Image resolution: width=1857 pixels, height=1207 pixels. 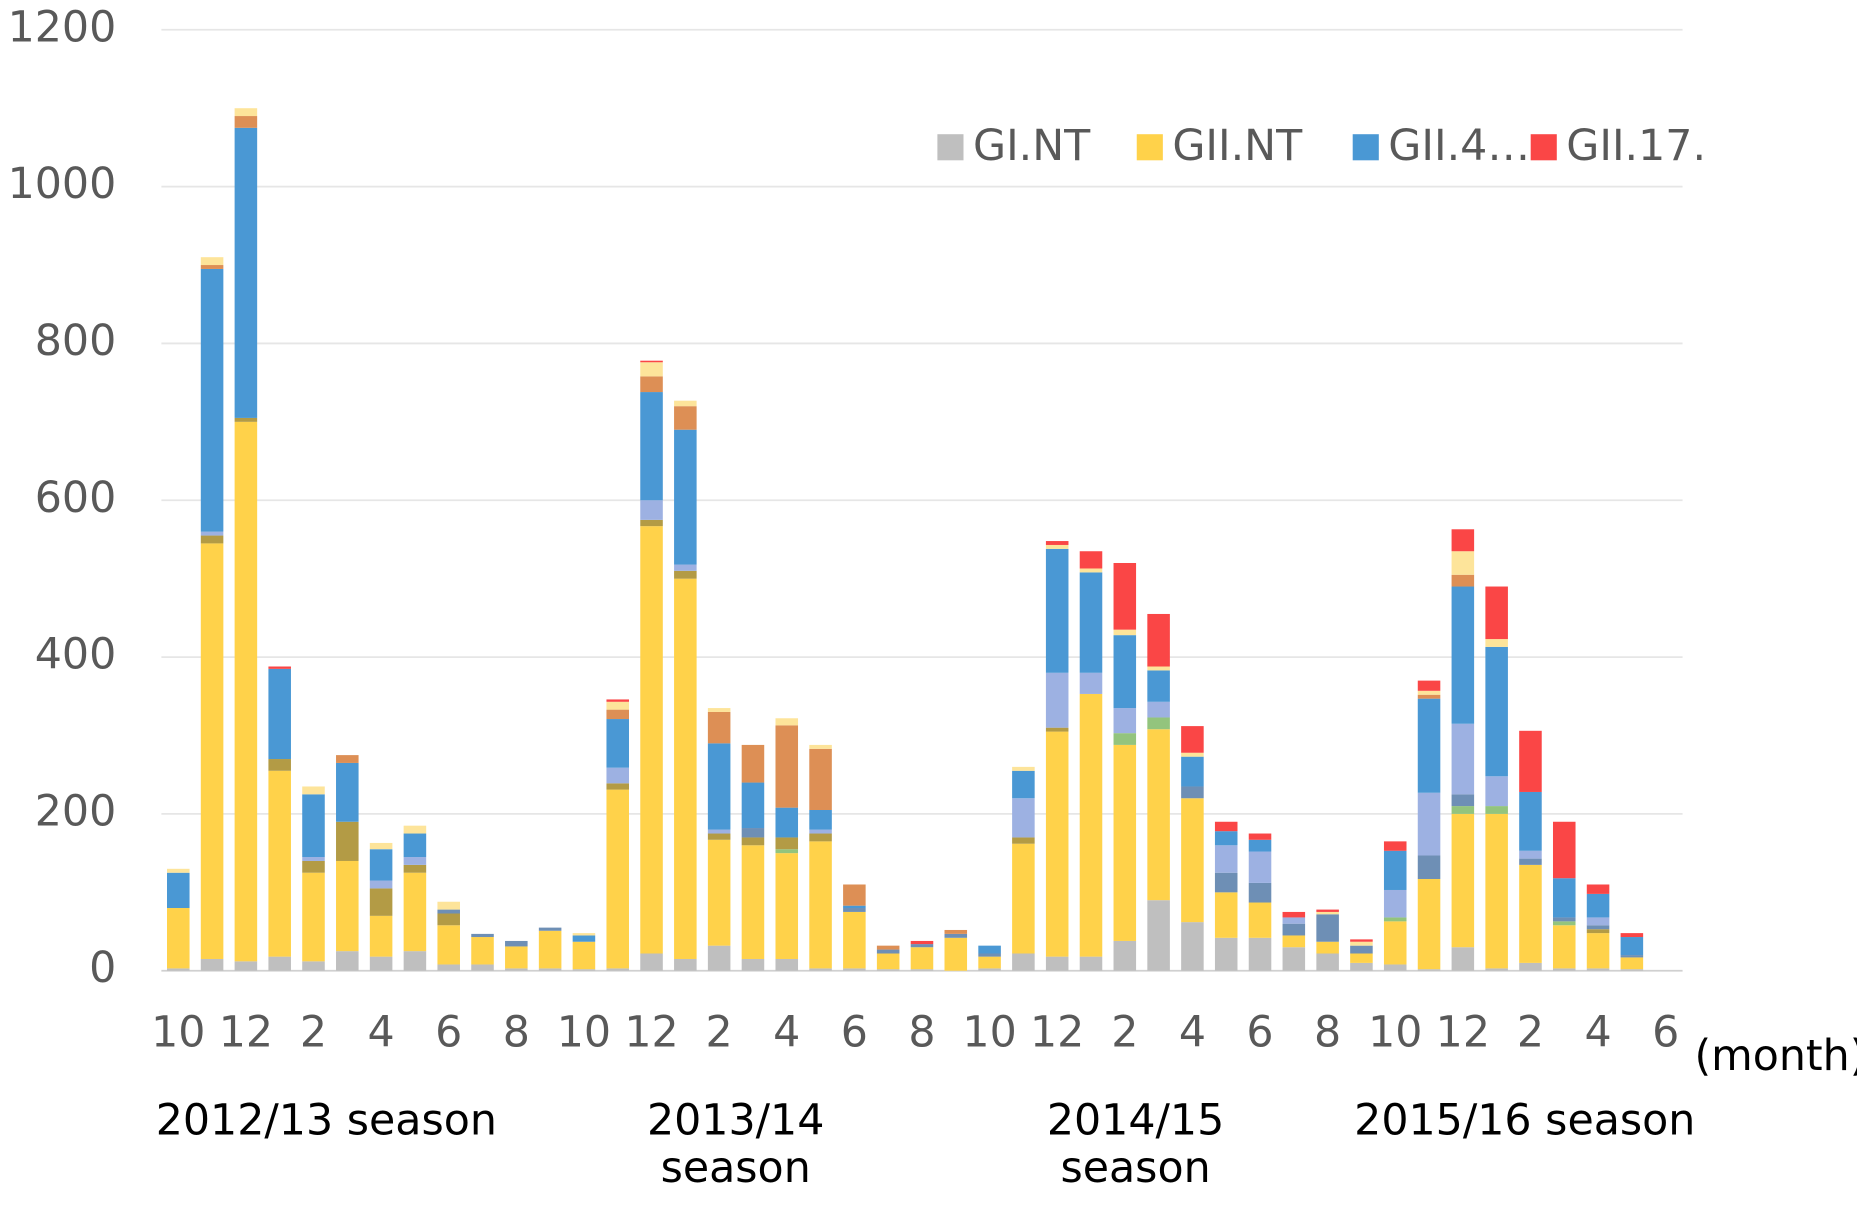 I want to click on x-tick-label: 6, so click(x=854, y=1032).